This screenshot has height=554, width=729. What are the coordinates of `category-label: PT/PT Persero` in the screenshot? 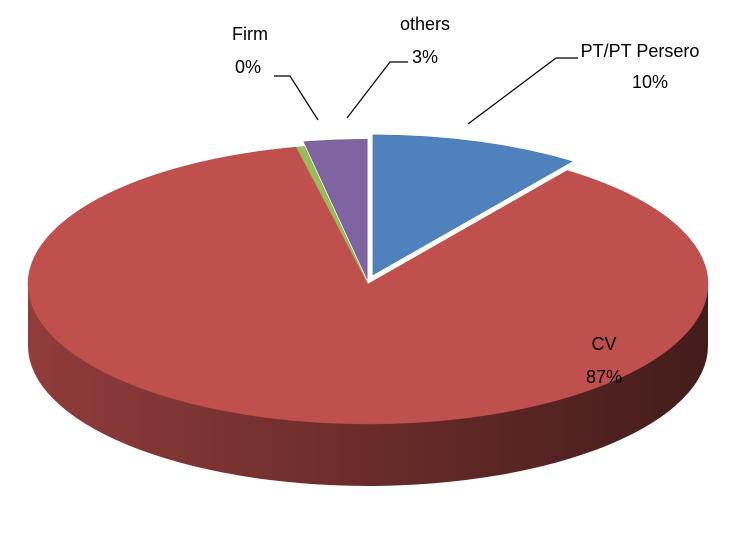 It's located at (640, 51).